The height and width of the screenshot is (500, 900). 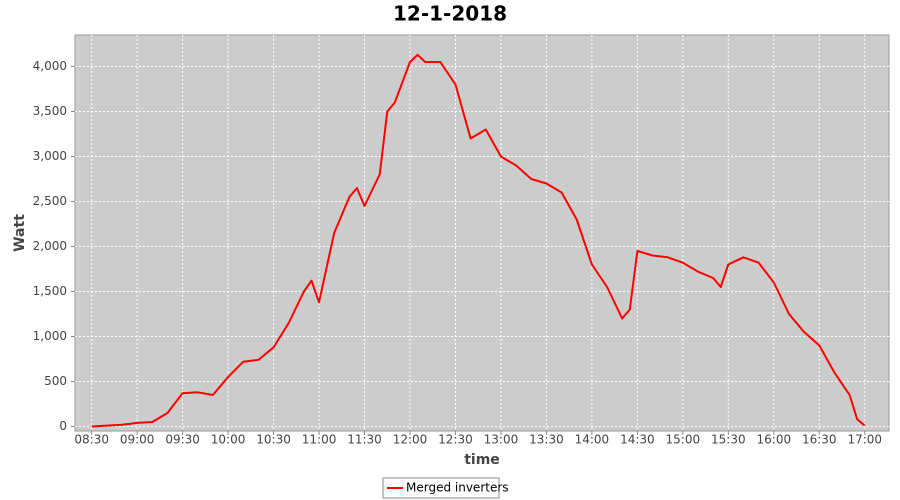 I want to click on x-tick-label: 15:00, so click(x=683, y=440).